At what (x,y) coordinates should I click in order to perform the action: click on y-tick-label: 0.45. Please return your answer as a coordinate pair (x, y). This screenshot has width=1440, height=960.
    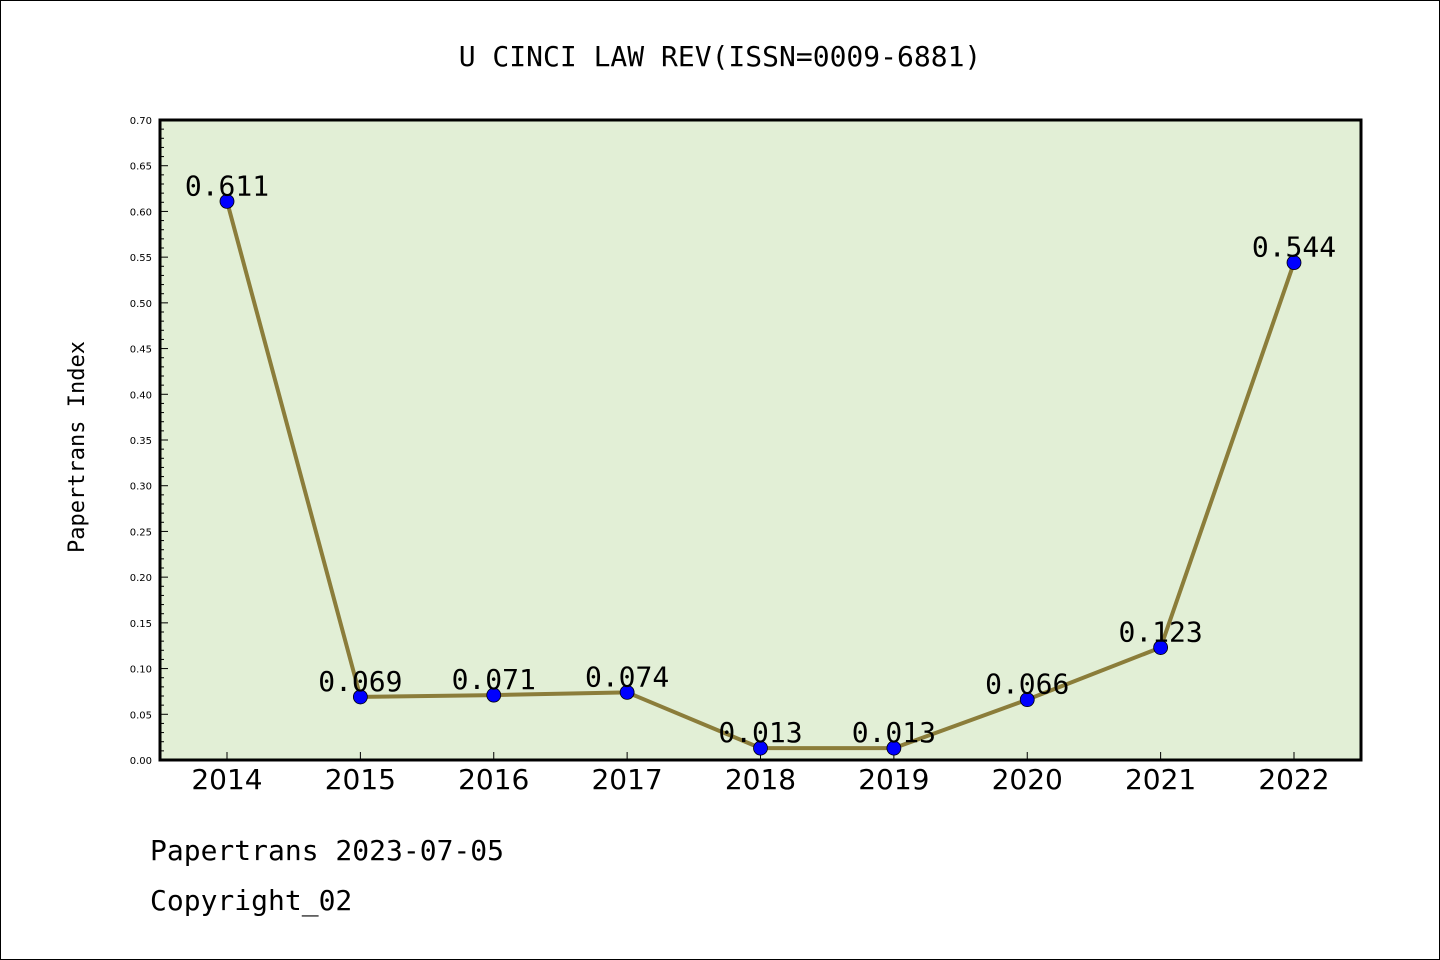
    Looking at the image, I should click on (141, 350).